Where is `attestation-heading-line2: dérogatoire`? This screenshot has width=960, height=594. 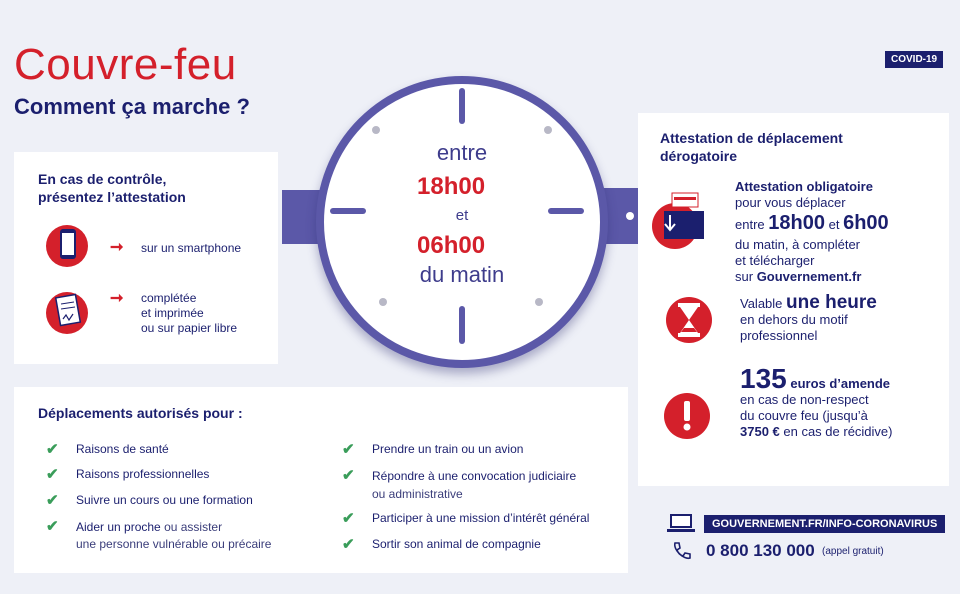
attestation-heading-line2: dérogatoire is located at coordinates (699, 156).